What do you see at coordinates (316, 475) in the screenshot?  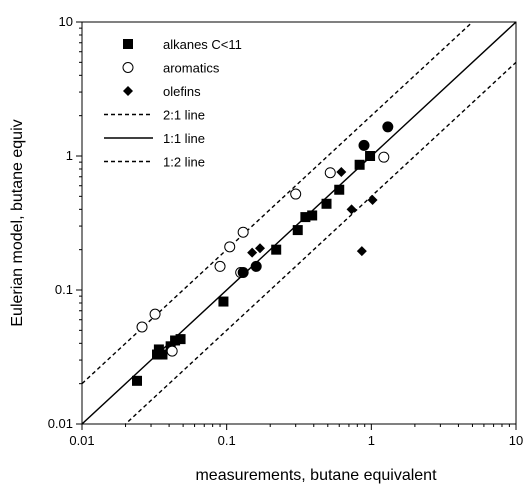 I see `x-axis-title: measurements, butane equivalent` at bounding box center [316, 475].